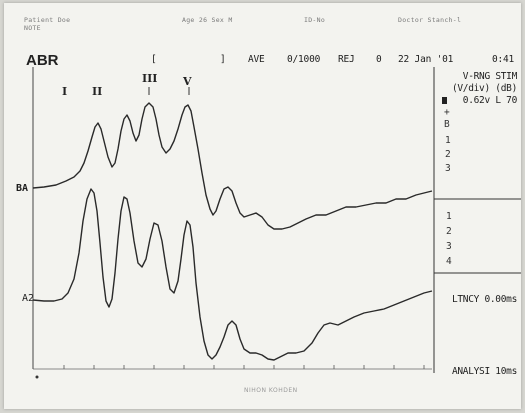 This screenshot has height=413, width=525. What do you see at coordinates (490, 76) in the screenshot?
I see `stim-title: V-RNG STIM` at bounding box center [490, 76].